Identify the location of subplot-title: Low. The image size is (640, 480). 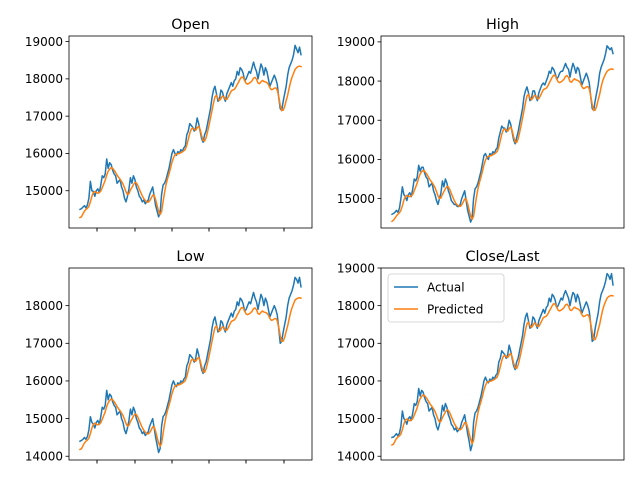
(190, 257).